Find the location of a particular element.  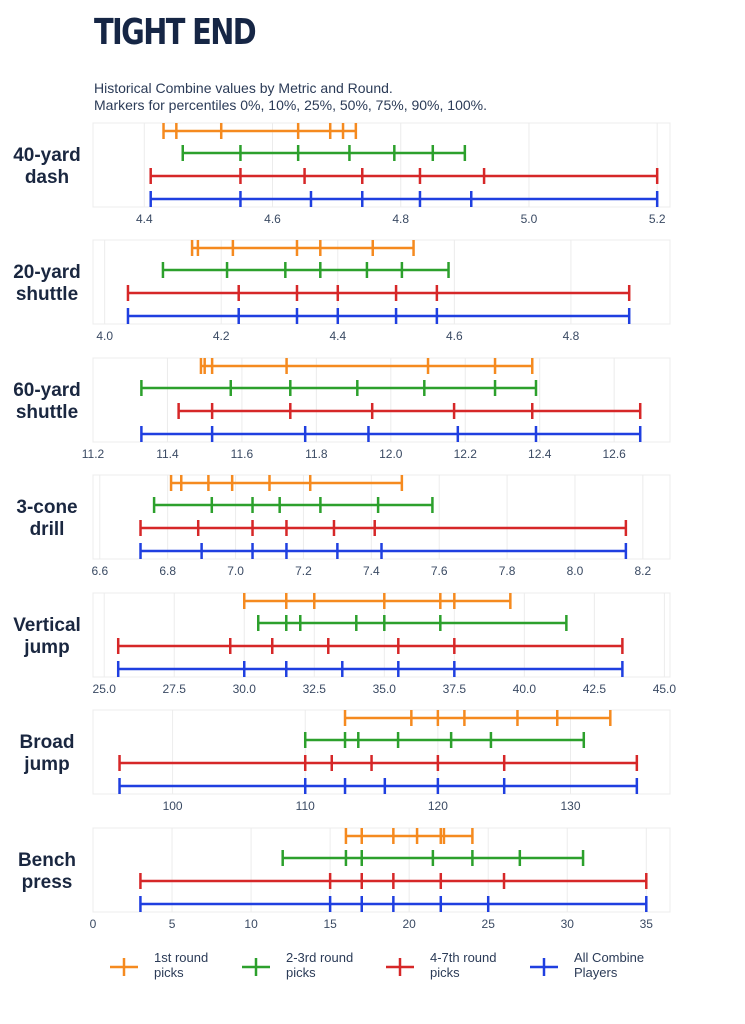

tick-label: 7.8 is located at coordinates (507, 571).